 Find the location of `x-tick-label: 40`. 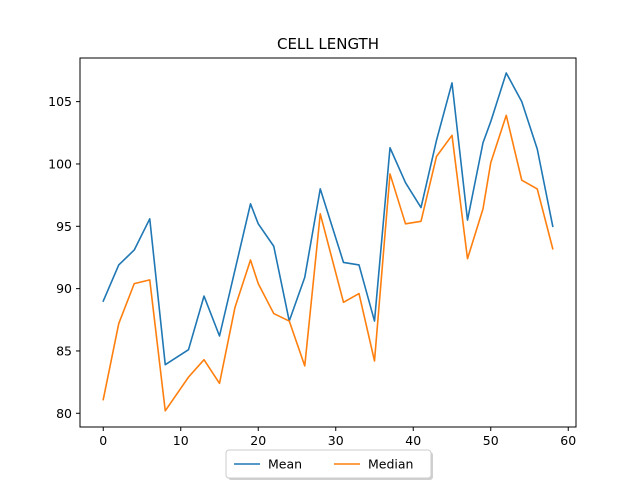

x-tick-label: 40 is located at coordinates (413, 440).